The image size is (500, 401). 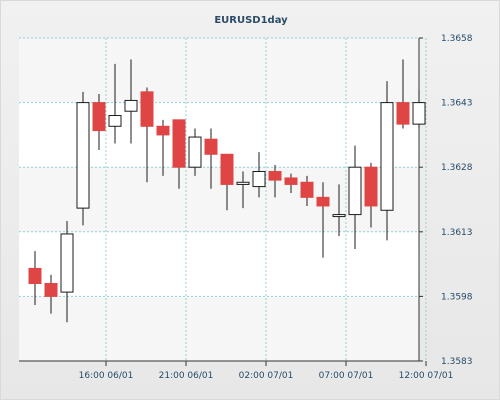 What do you see at coordinates (186, 376) in the screenshot?
I see `x-tick-label: 21:00 06/01` at bounding box center [186, 376].